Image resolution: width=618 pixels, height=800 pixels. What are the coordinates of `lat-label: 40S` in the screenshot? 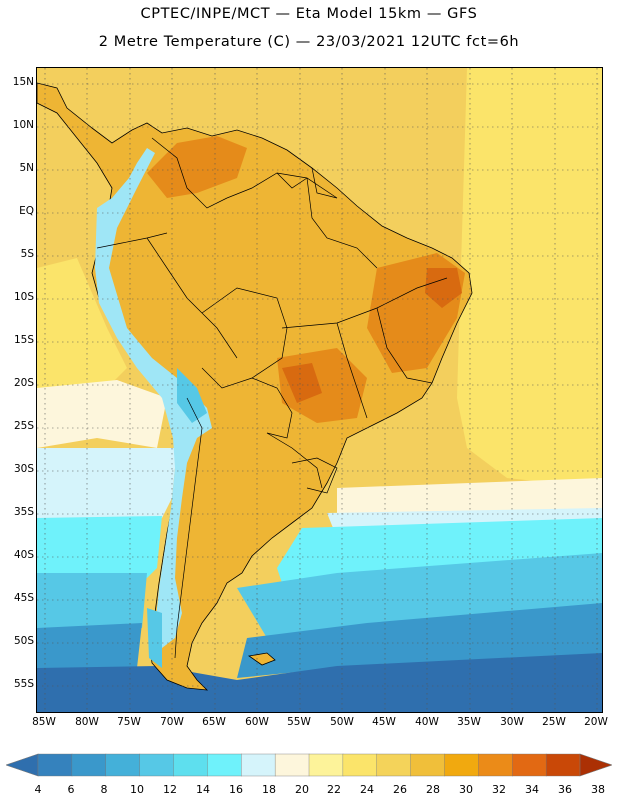 It's located at (23, 555).